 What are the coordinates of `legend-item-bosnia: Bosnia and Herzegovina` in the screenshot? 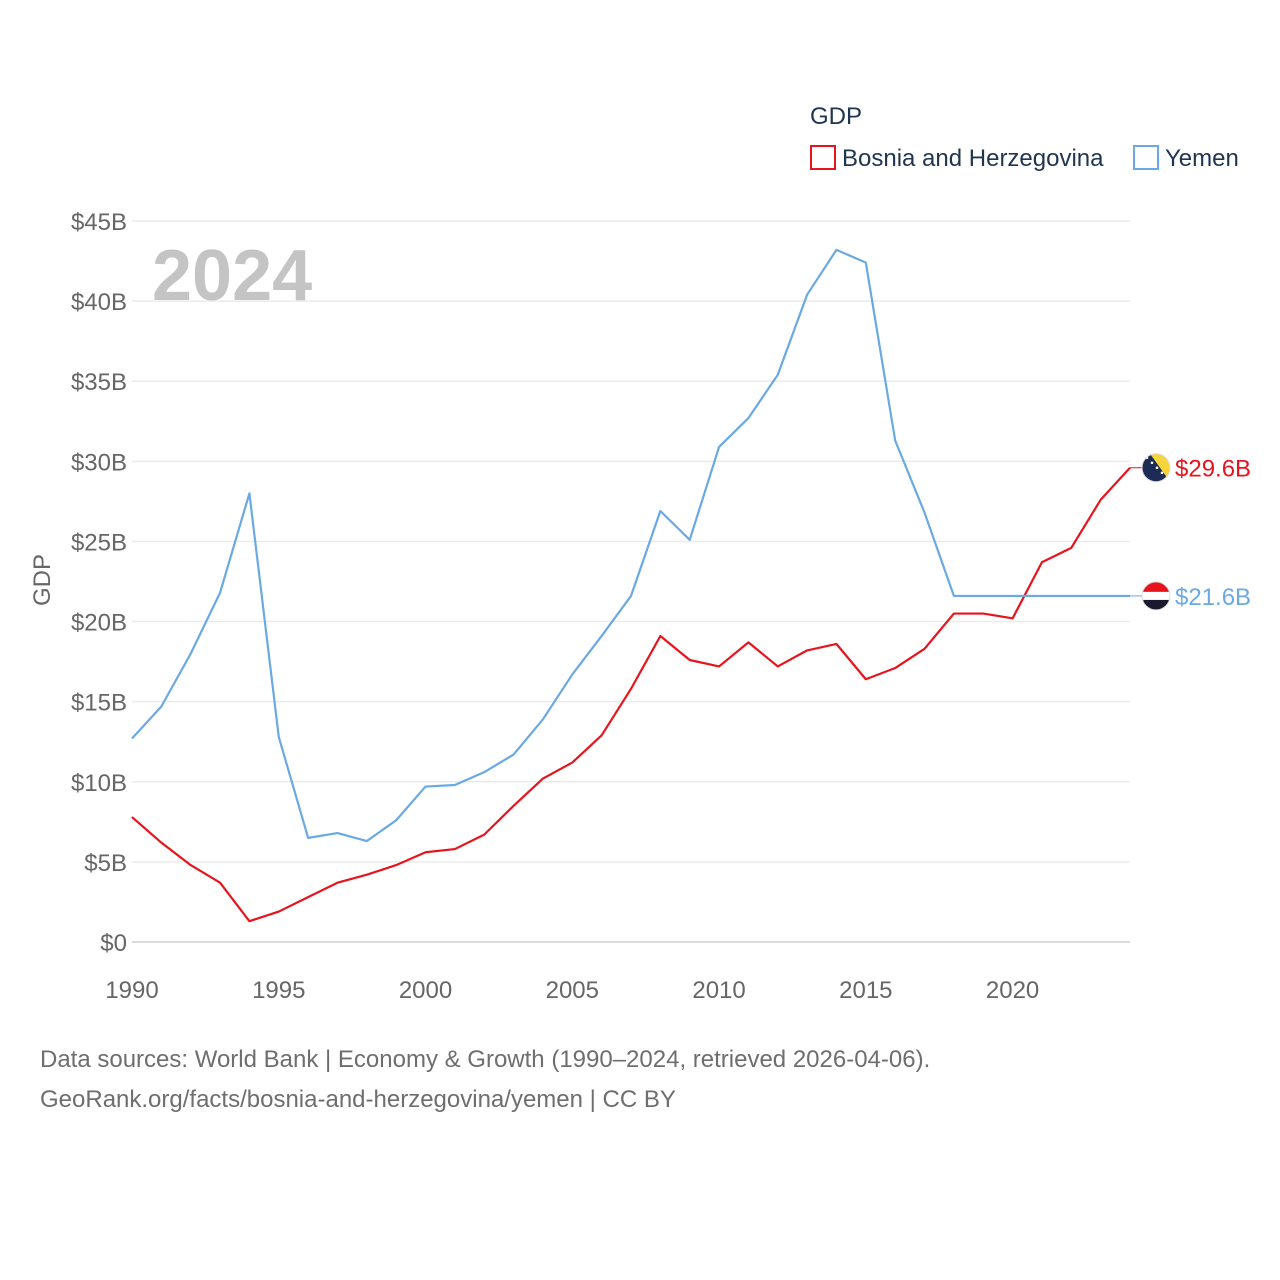 It's located at (957, 158).